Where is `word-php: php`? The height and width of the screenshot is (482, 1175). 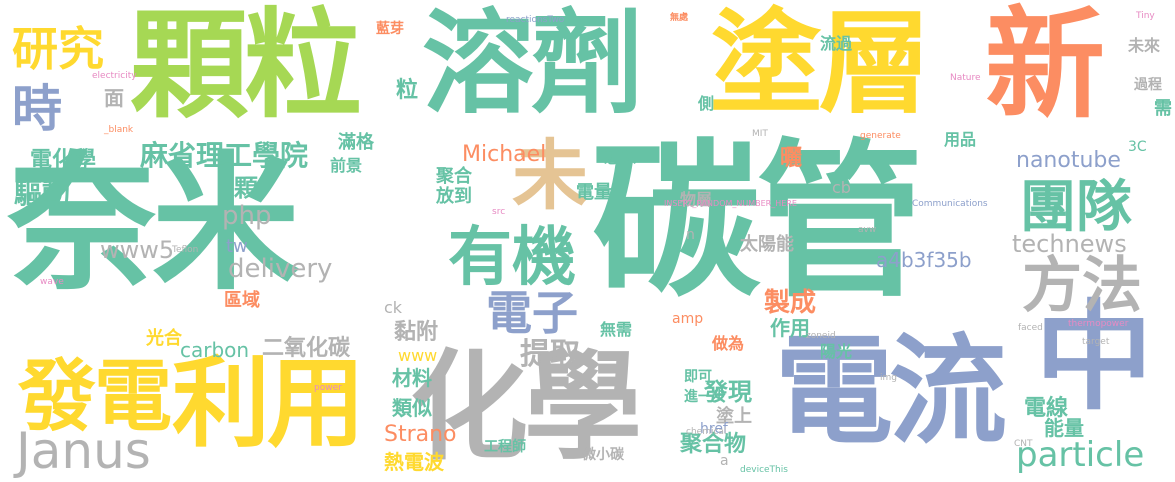
word-php: php is located at coordinates (247, 216).